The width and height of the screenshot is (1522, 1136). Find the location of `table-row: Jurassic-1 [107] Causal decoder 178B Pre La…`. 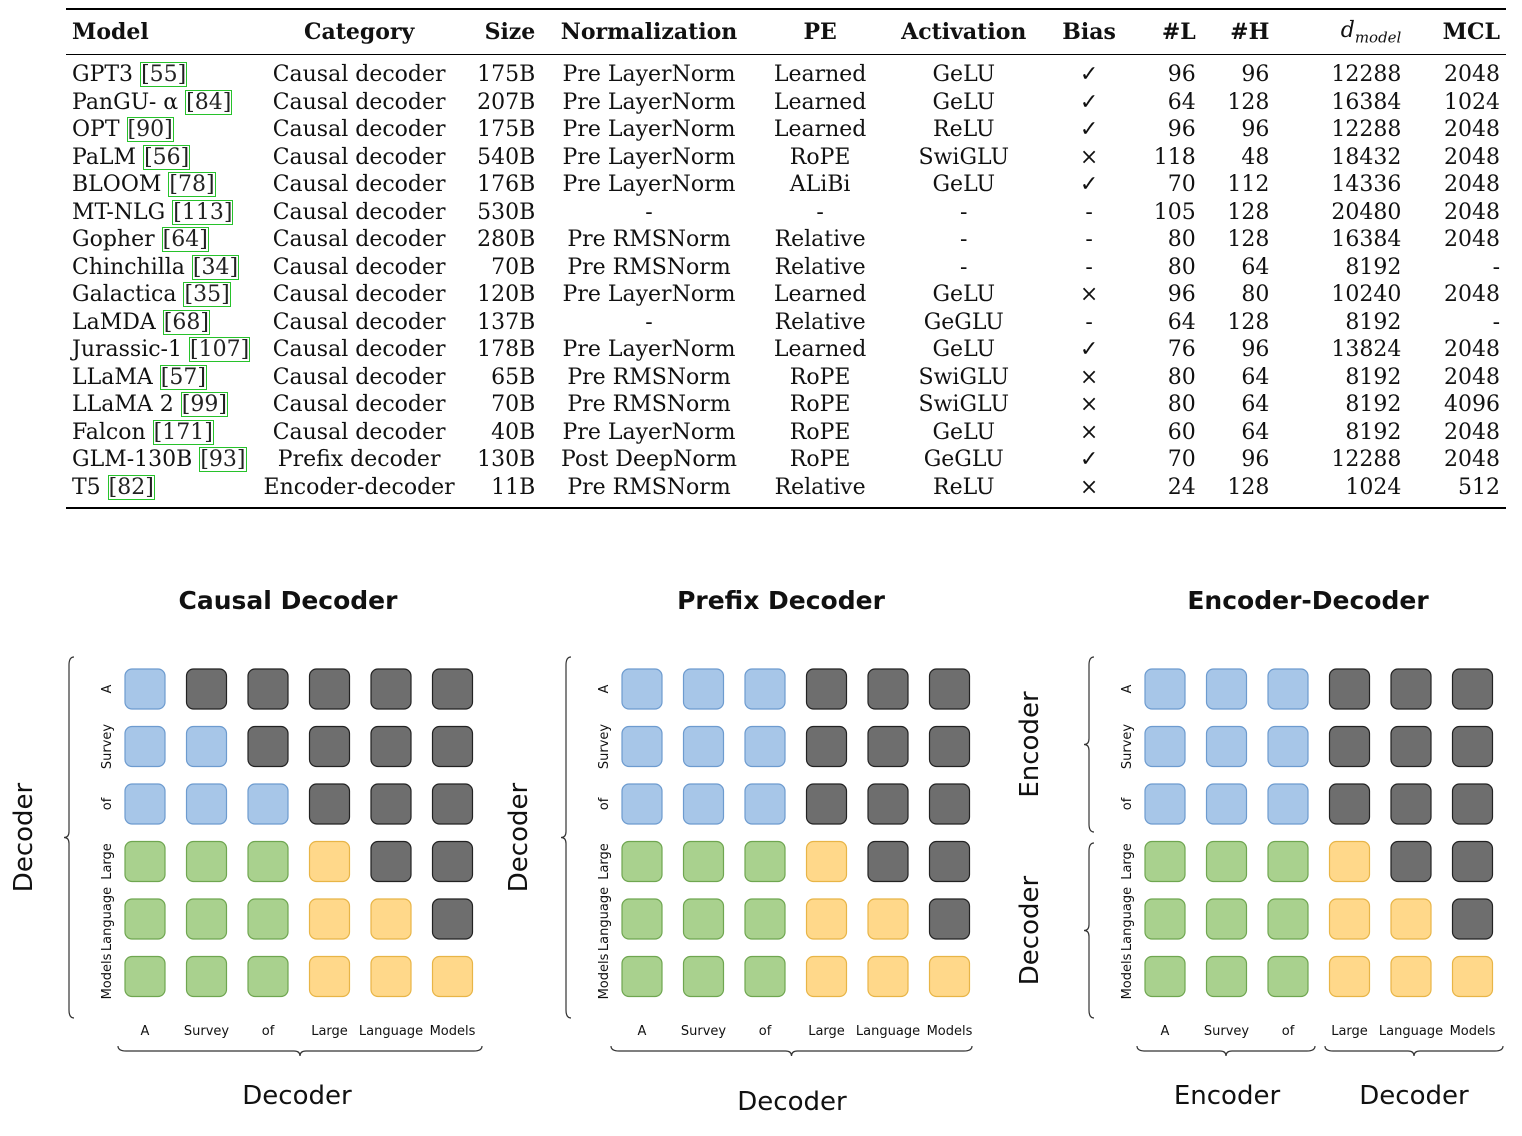

table-row: Jurassic-1 [107] Causal decoder 178B Pre La… is located at coordinates (786, 350).